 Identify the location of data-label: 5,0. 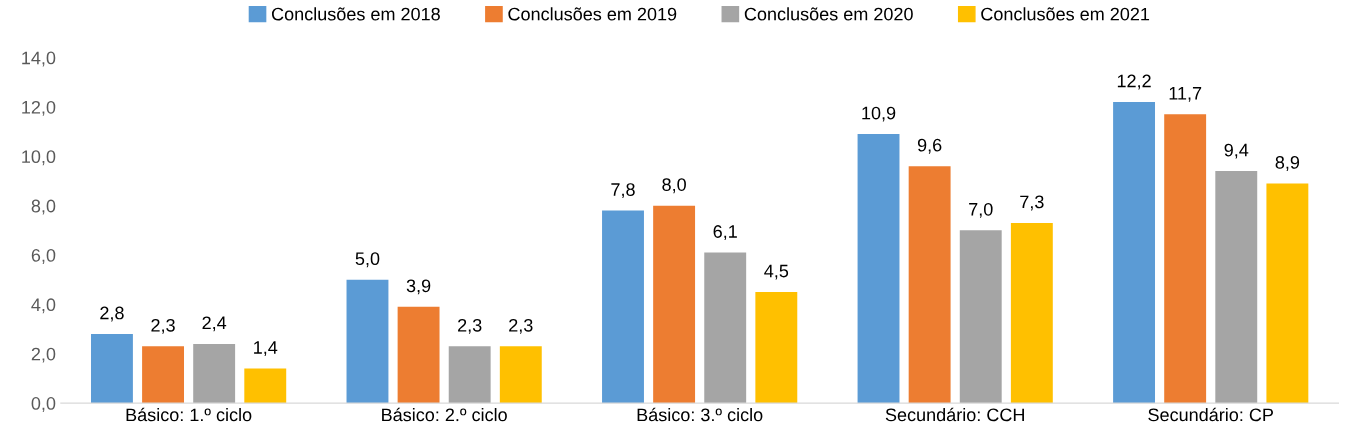
(367, 260).